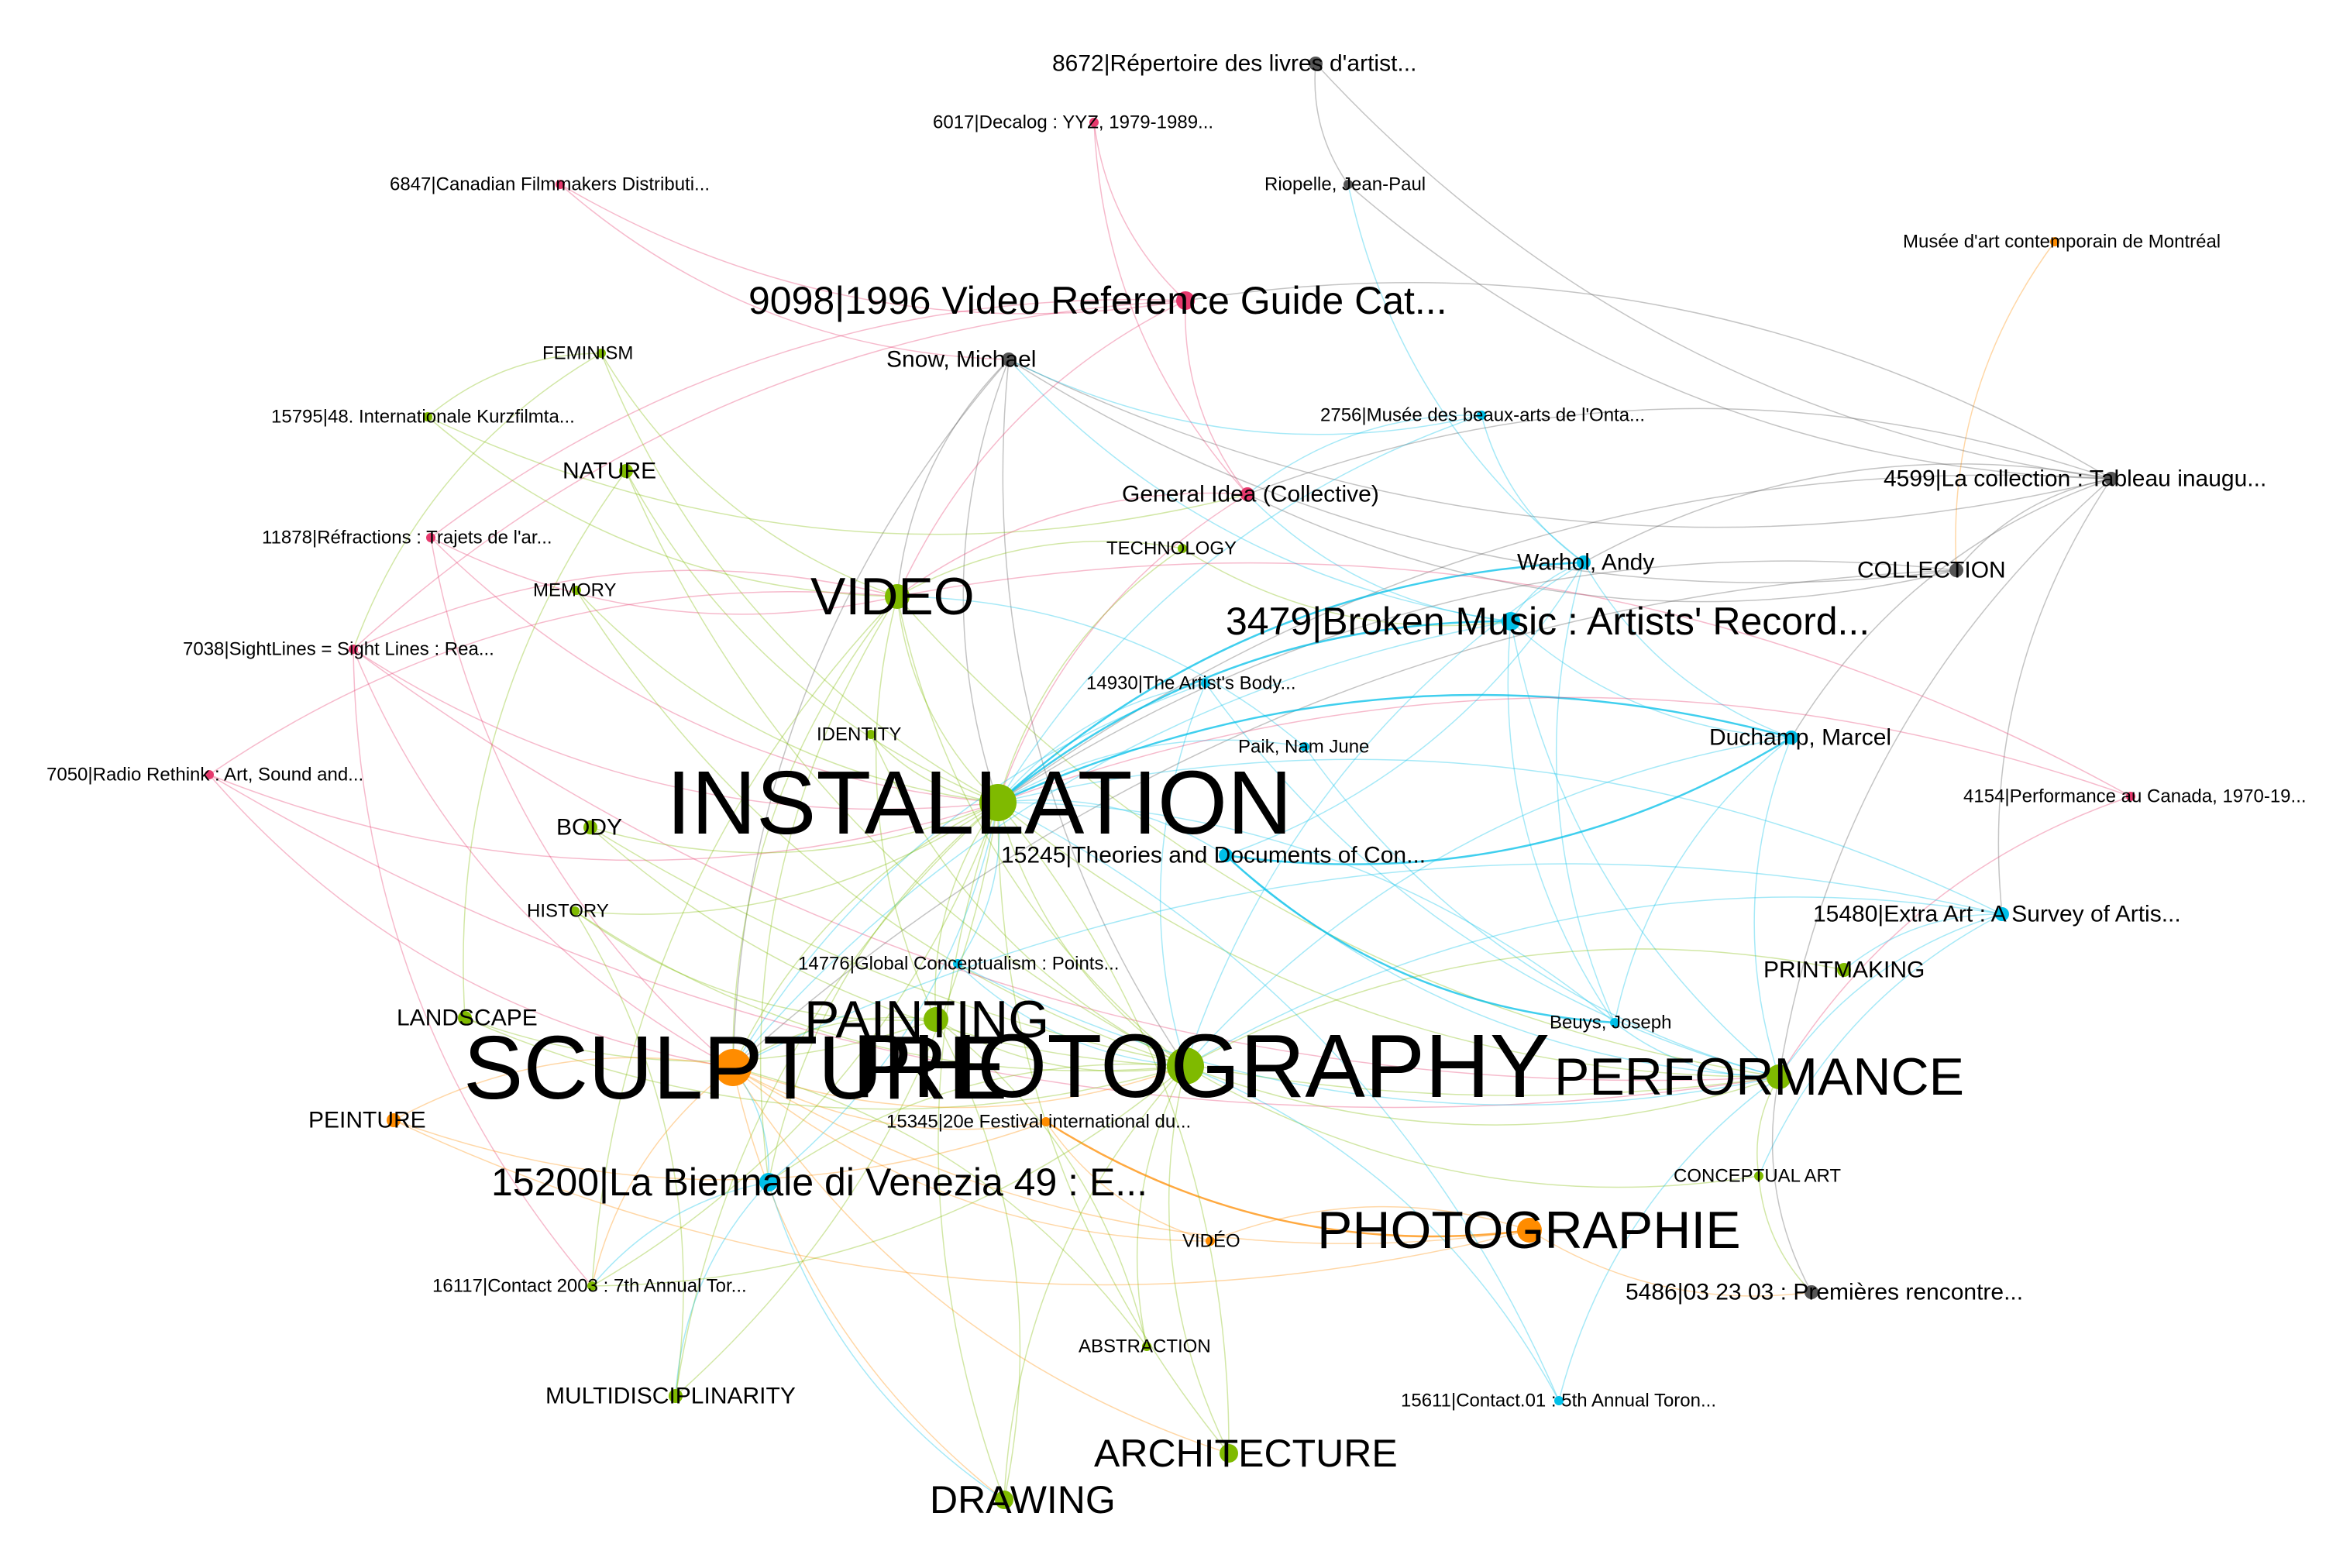 Image resolution: width=2343 pixels, height=1568 pixels. I want to click on node-n6847, so click(560, 184).